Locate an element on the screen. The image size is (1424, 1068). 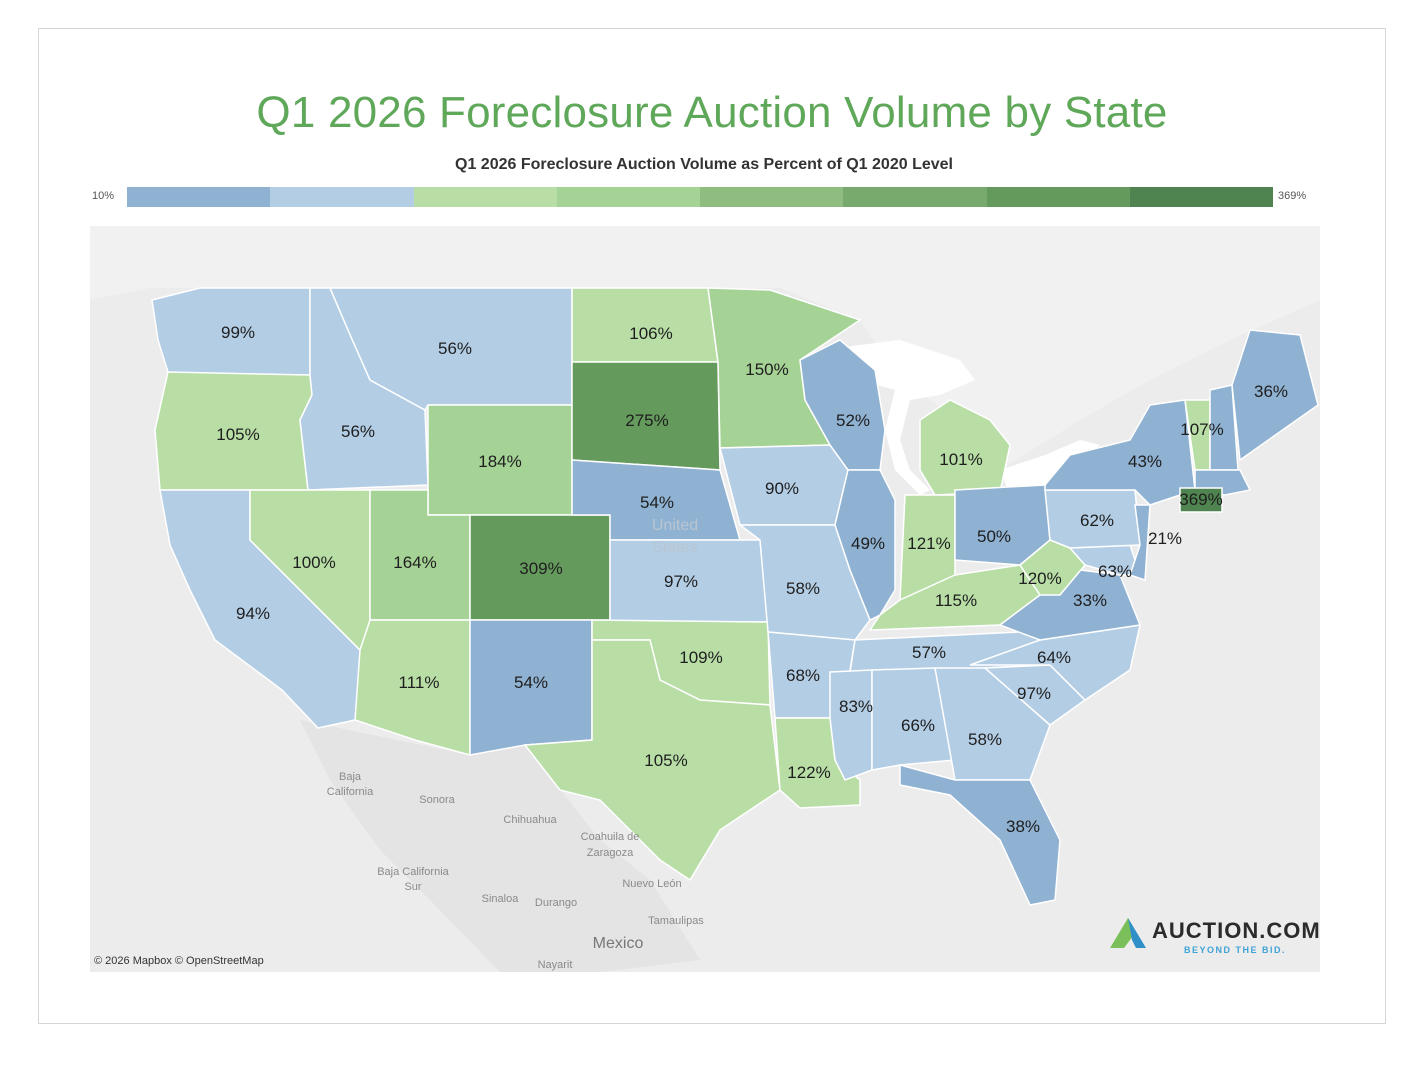
value-label-ks: 97% is located at coordinates (681, 581).